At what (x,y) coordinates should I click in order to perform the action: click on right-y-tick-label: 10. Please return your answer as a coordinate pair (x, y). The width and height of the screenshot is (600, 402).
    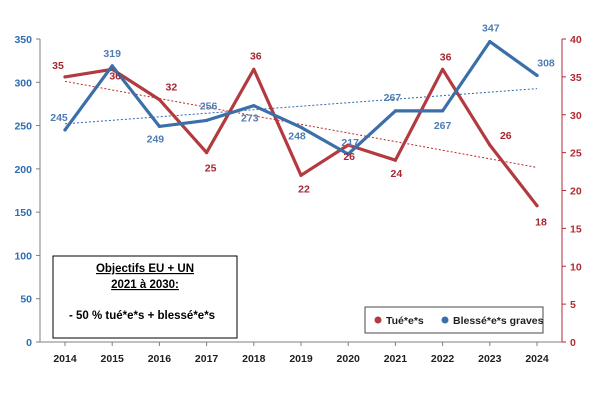
    Looking at the image, I should click on (576, 267).